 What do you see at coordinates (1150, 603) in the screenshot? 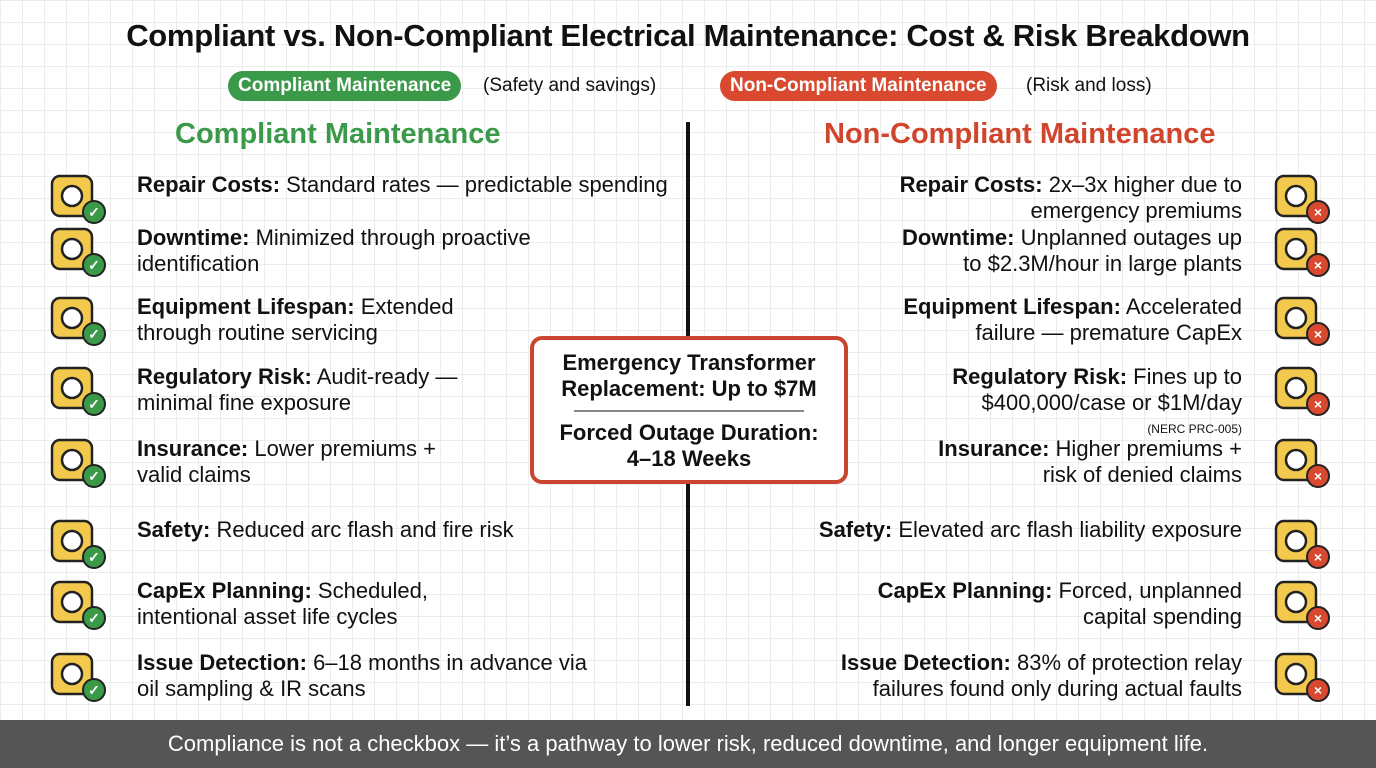
I see `item-text: Forced, unplanned capital spending` at bounding box center [1150, 603].